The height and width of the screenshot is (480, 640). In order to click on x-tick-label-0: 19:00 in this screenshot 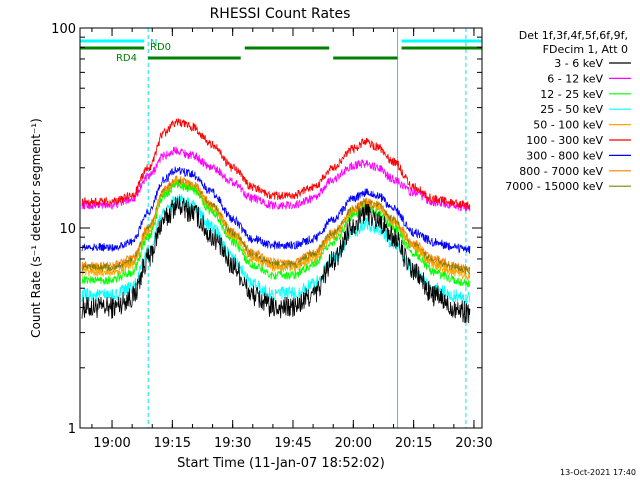, I will do `click(111, 443)`.